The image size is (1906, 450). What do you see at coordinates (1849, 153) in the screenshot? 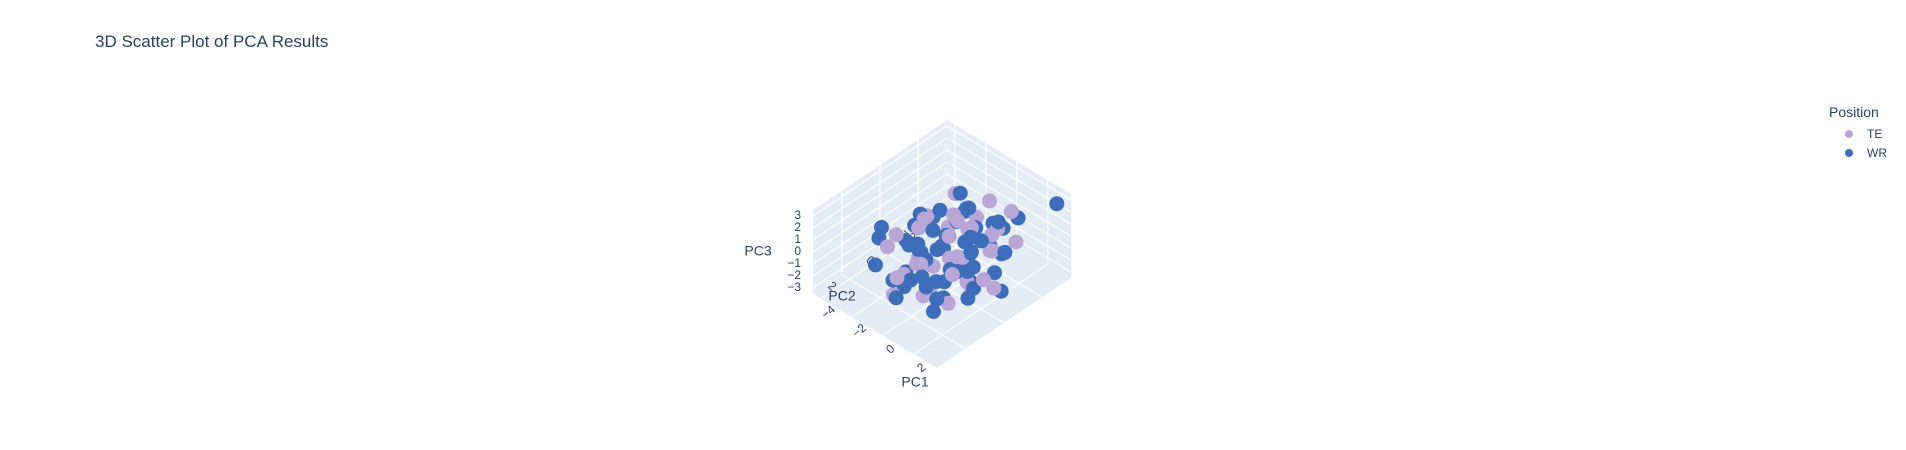
I see `legend-swatch-wr` at bounding box center [1849, 153].